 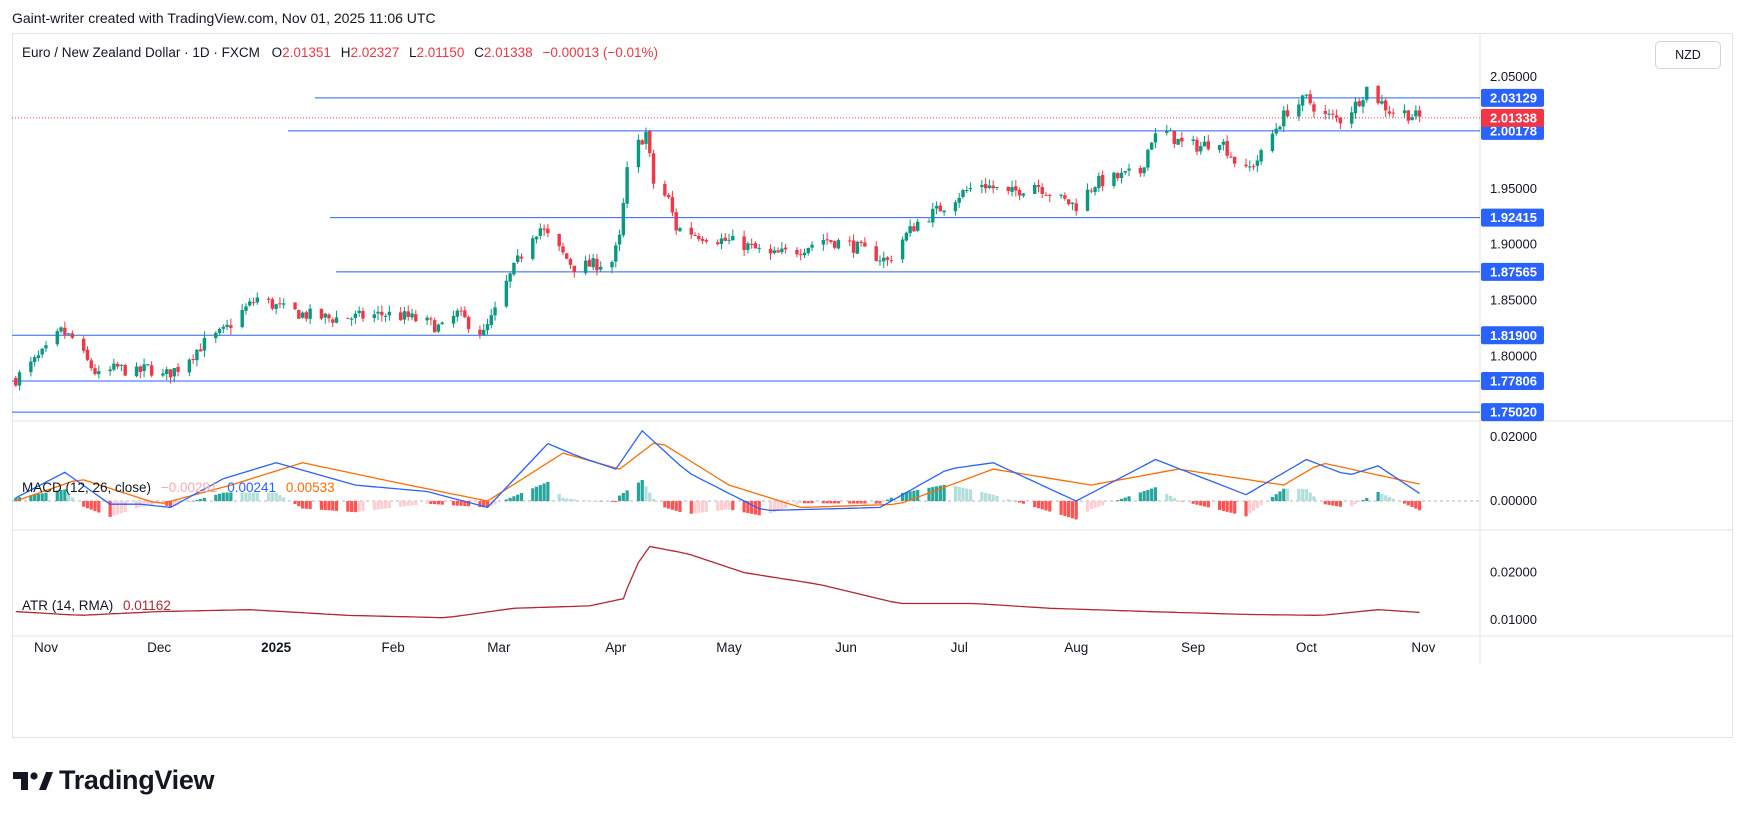 What do you see at coordinates (1688, 55) in the screenshot?
I see `currency-button: NZD` at bounding box center [1688, 55].